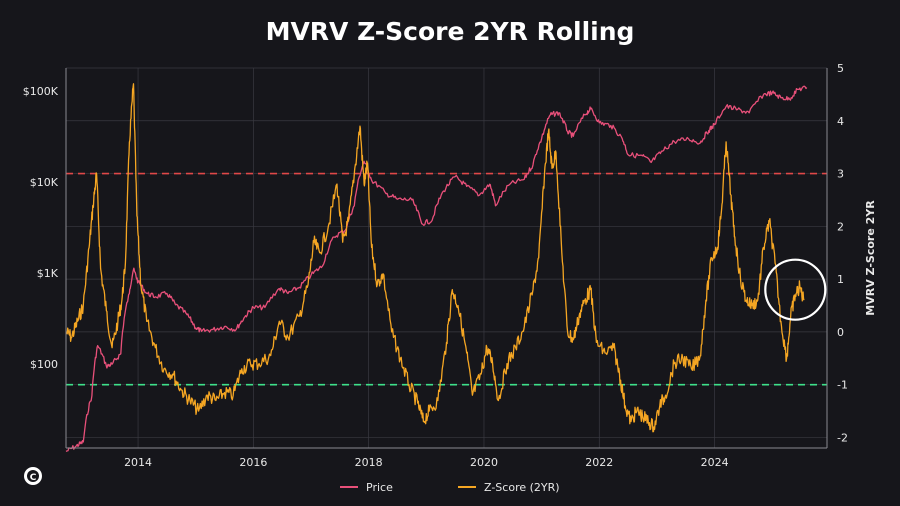  Describe the element at coordinates (842, 385) in the screenshot. I see `right-tick-label: -1` at that location.